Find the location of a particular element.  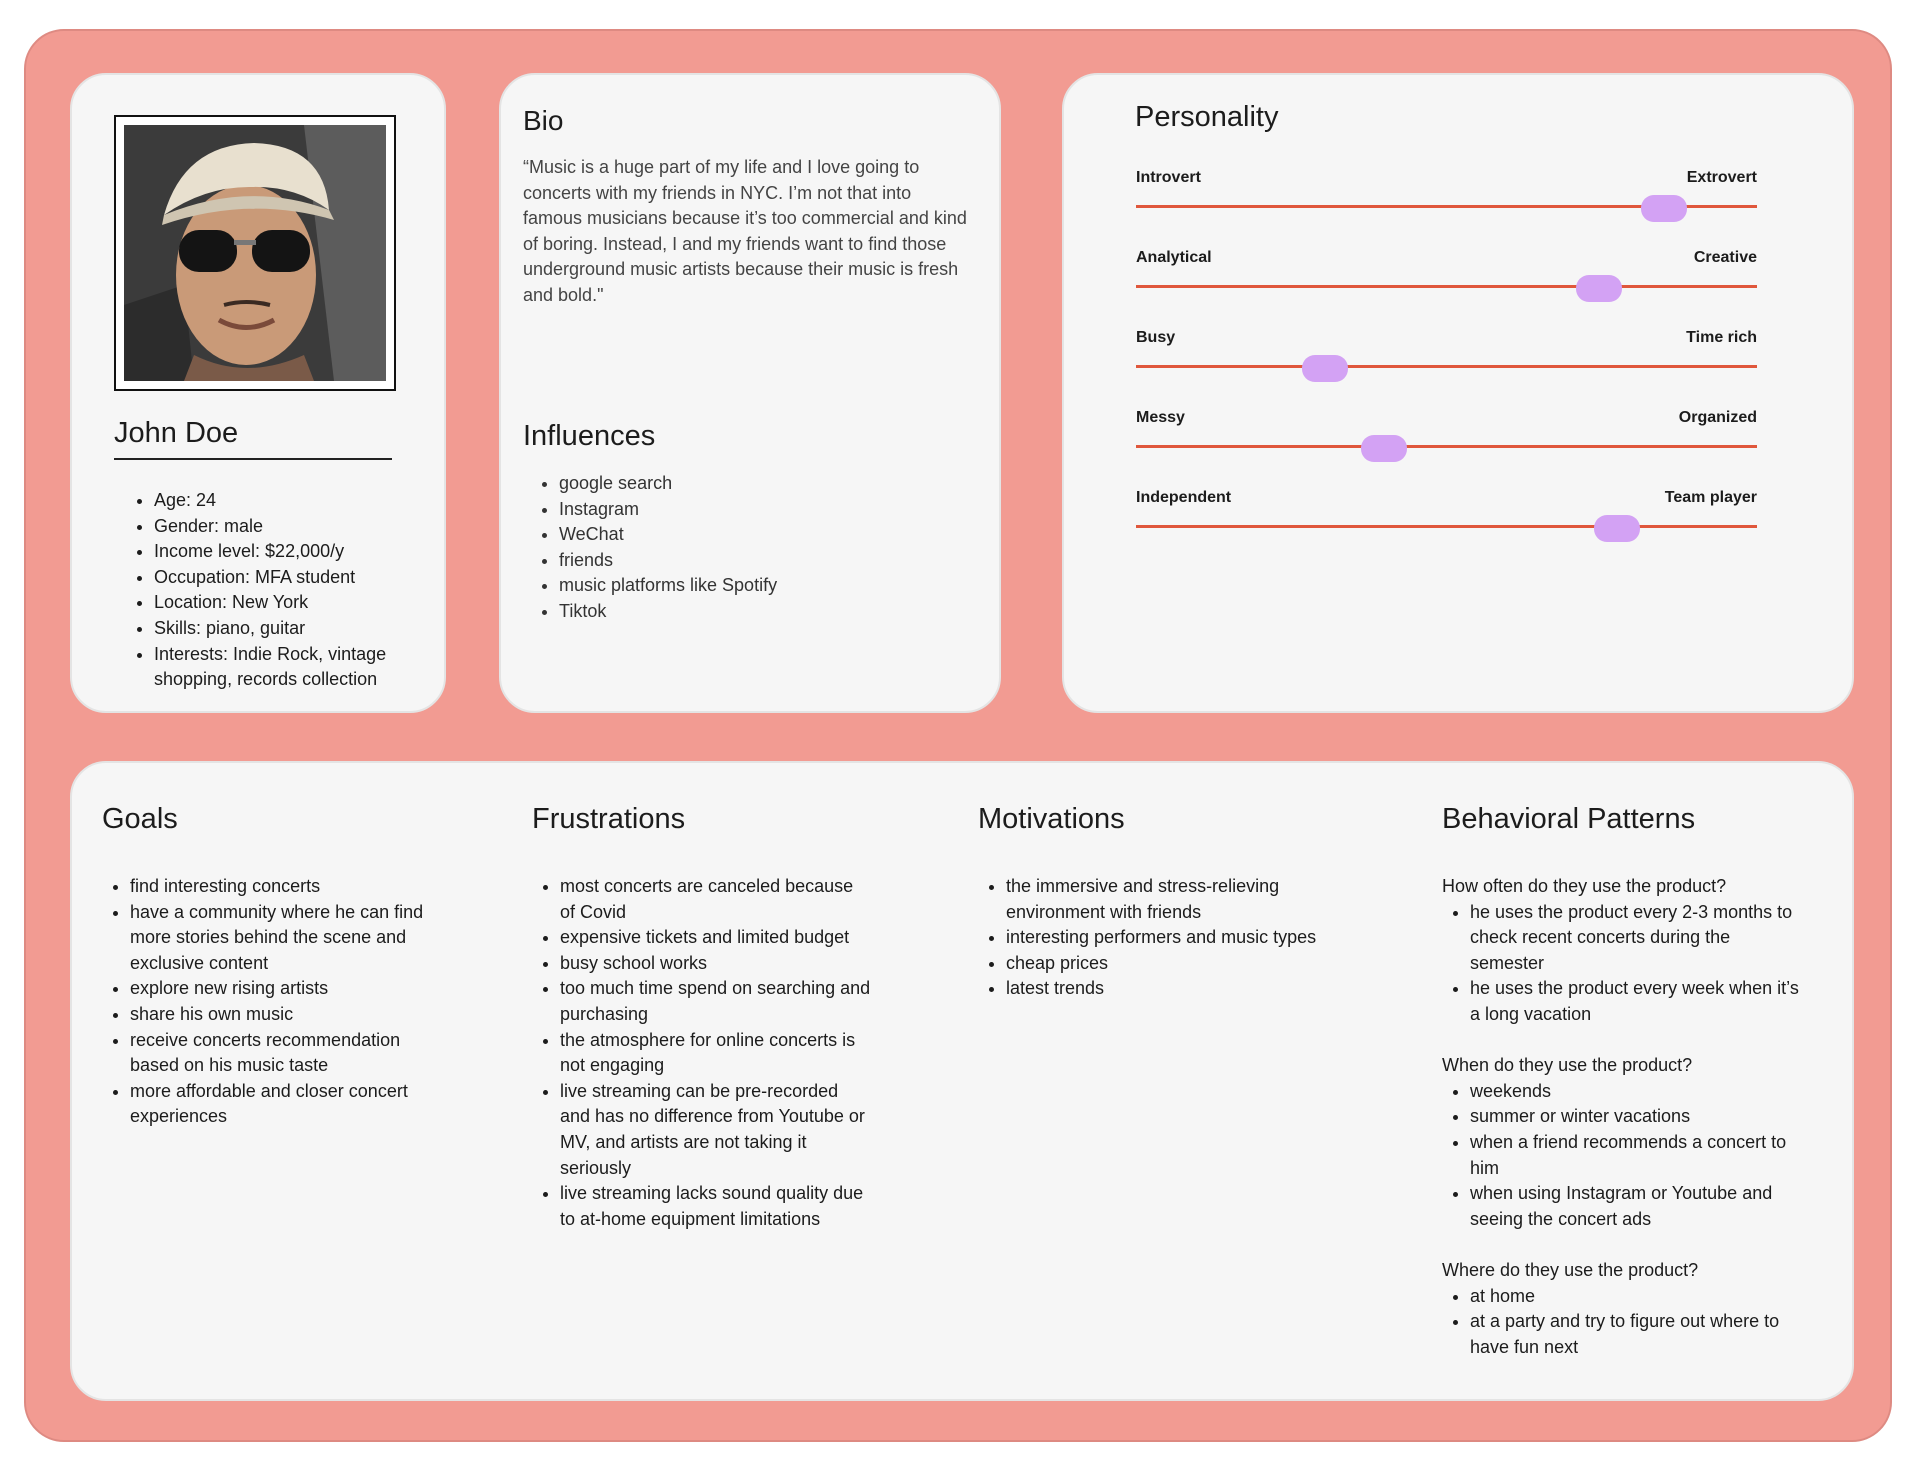

personality-trait-slider: Messy Organized is located at coordinates (1446, 439).